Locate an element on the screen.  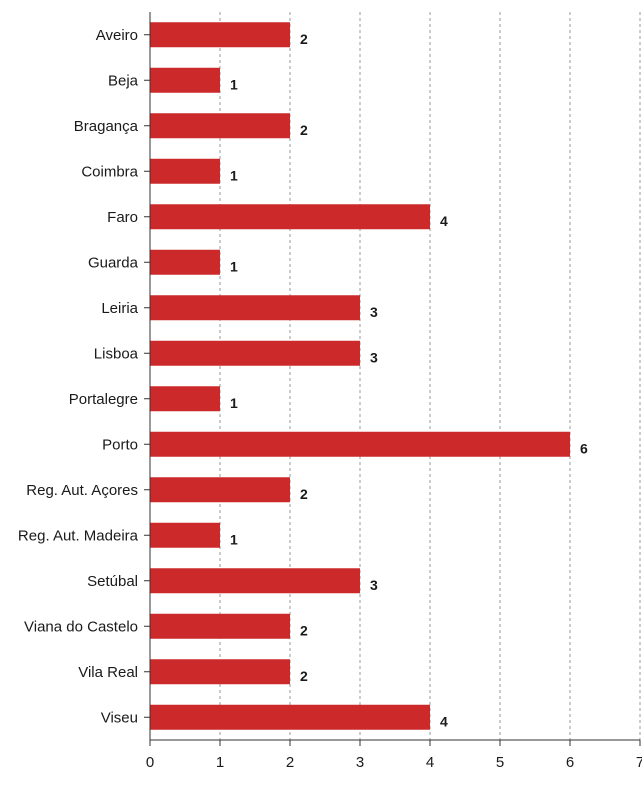
category-label: Coimbra is located at coordinates (109, 171).